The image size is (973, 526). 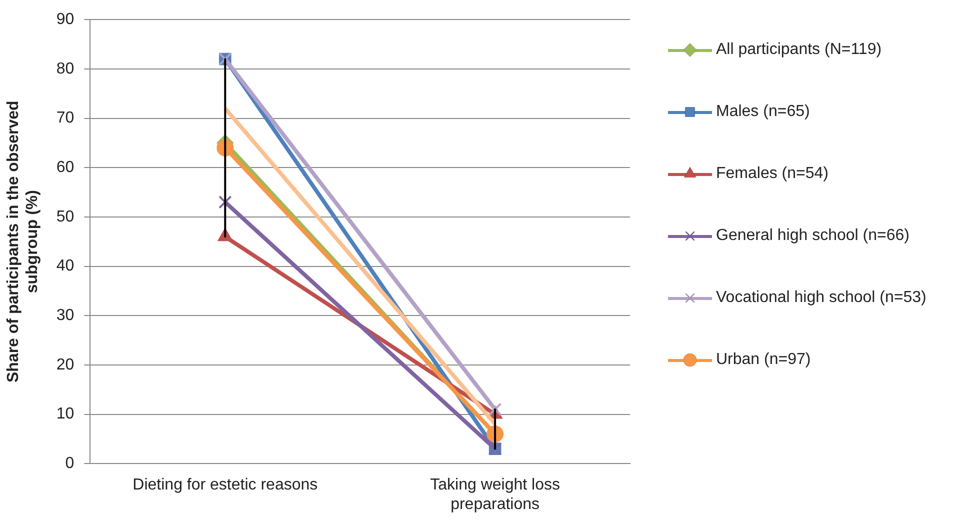 I want to click on y-tick-label: 80, so click(x=65, y=69).